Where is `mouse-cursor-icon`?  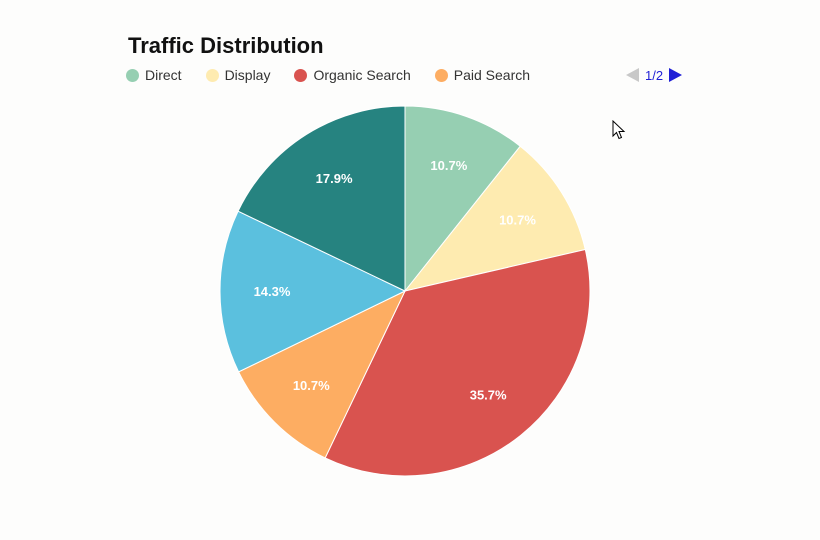 mouse-cursor-icon is located at coordinates (619, 130).